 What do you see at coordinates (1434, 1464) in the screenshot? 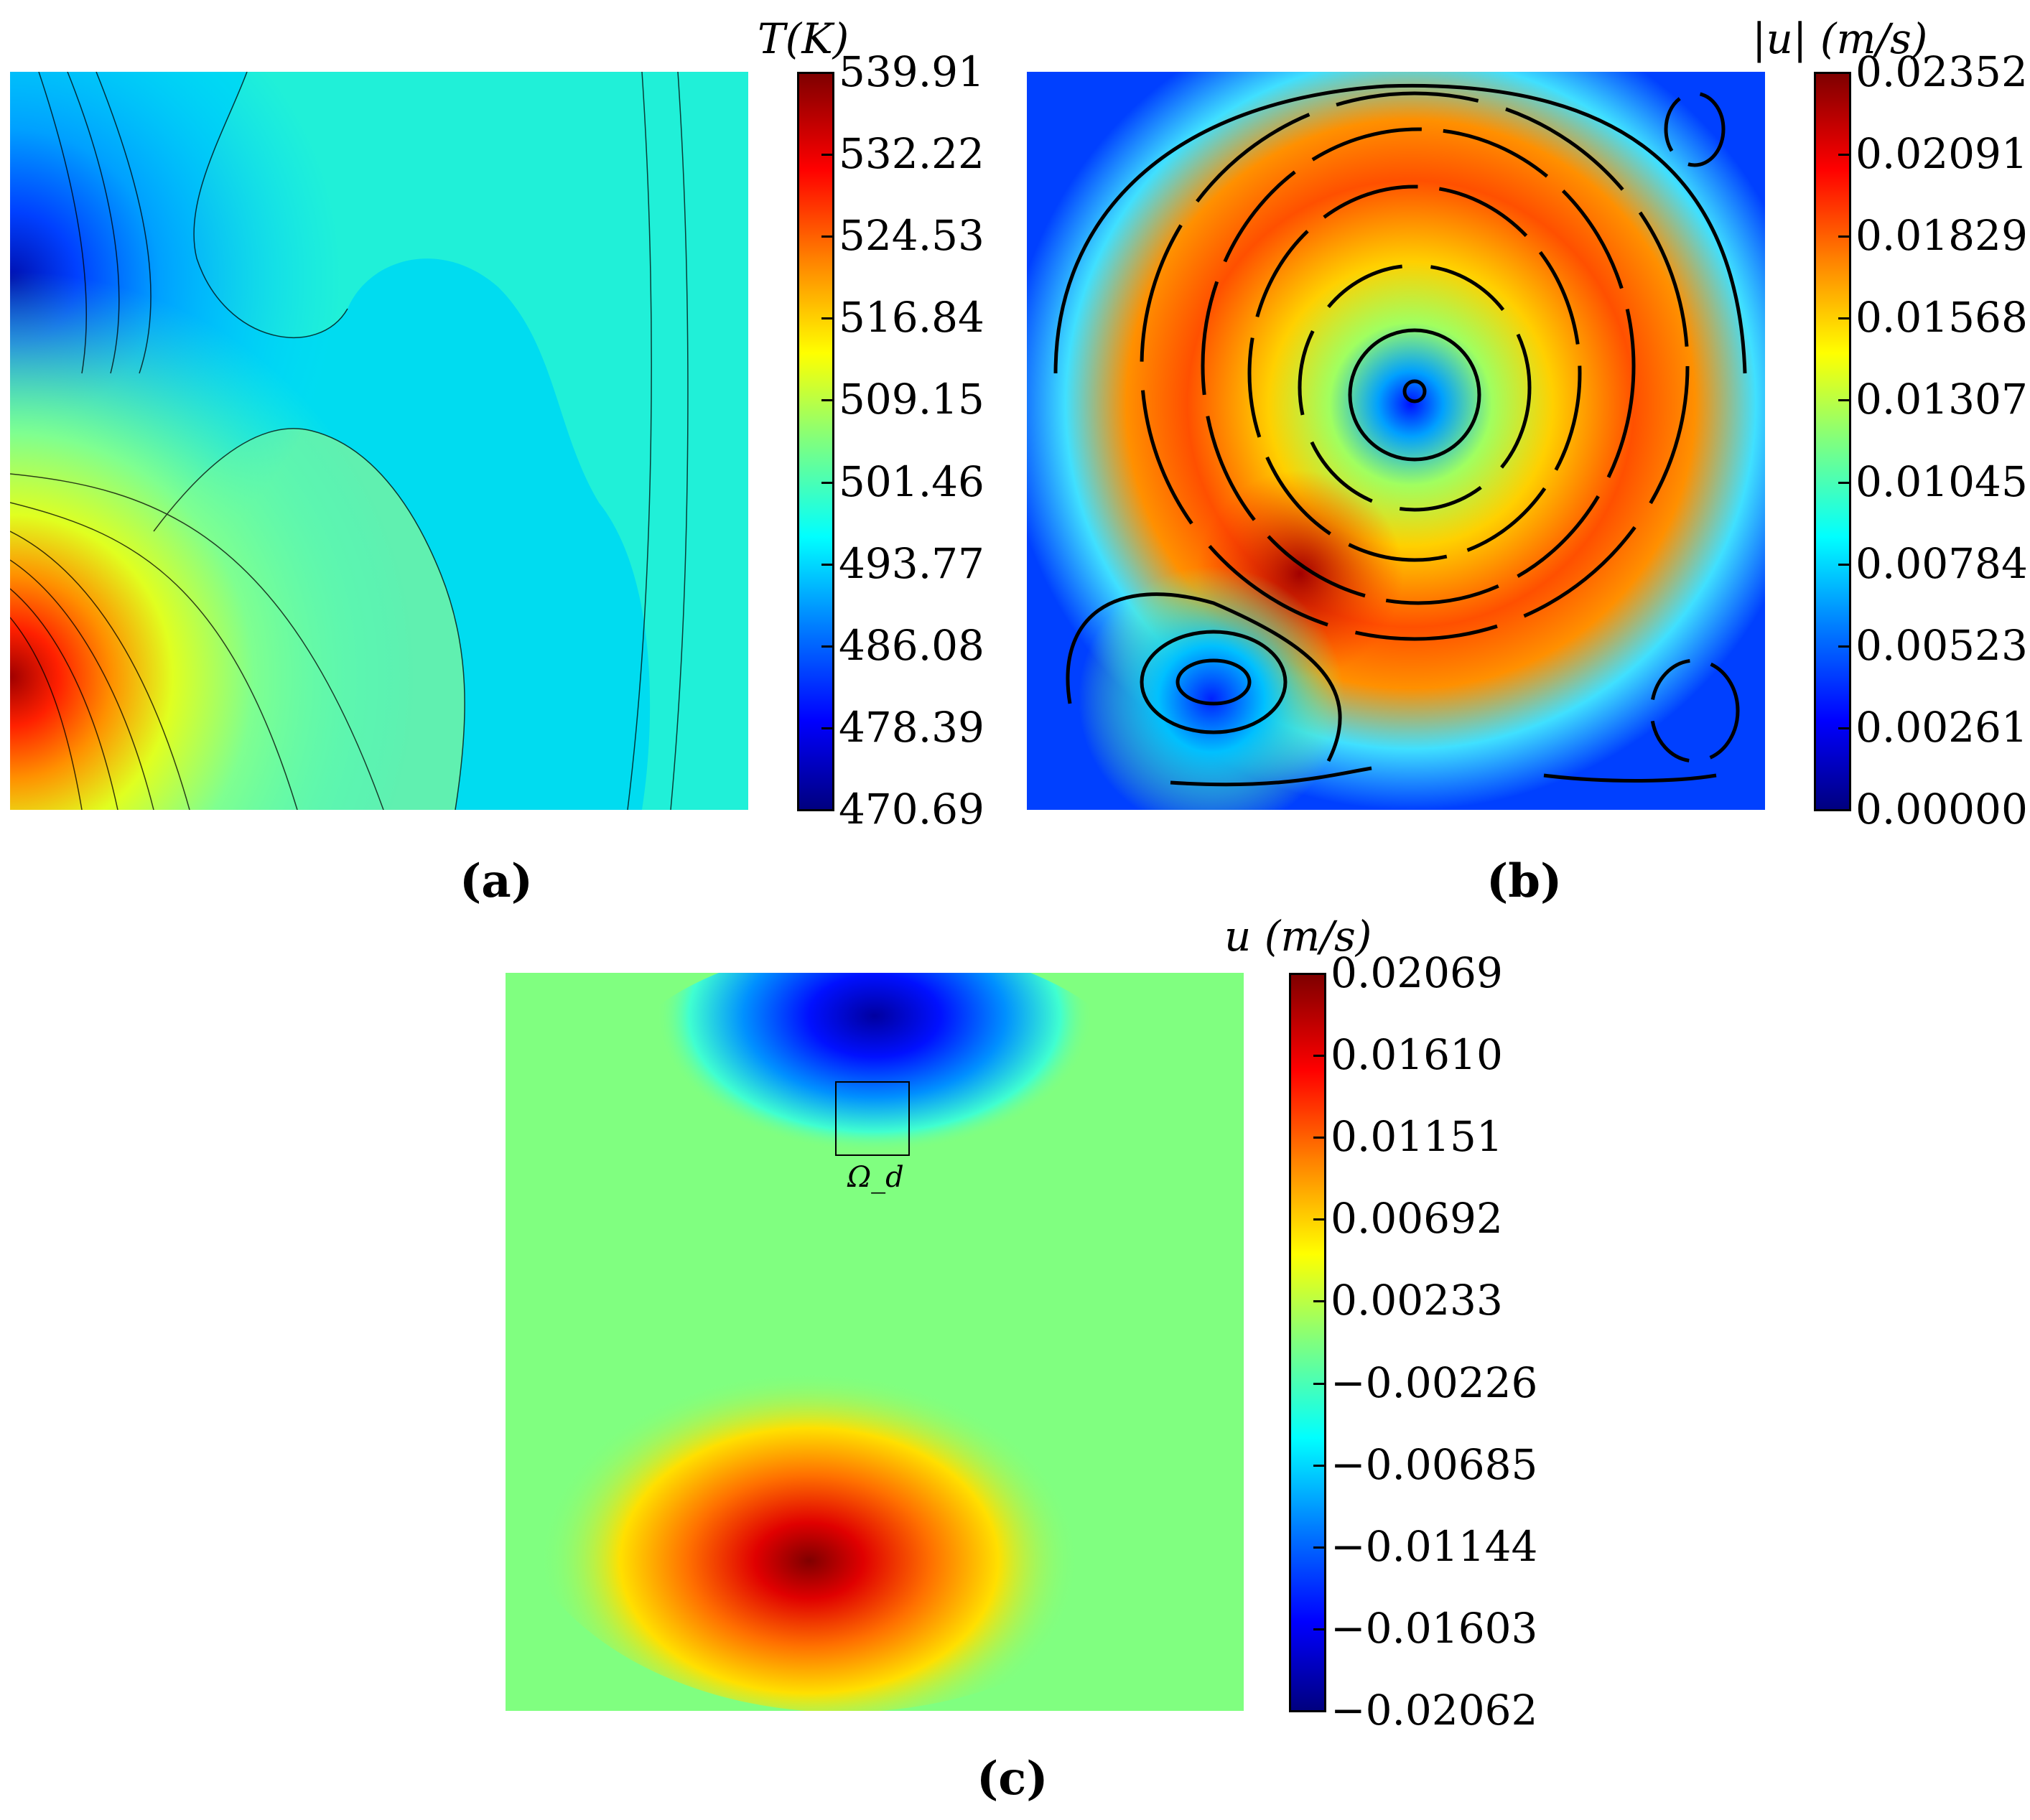
I see `colorbar-tick-label: −0.00685` at bounding box center [1434, 1464].